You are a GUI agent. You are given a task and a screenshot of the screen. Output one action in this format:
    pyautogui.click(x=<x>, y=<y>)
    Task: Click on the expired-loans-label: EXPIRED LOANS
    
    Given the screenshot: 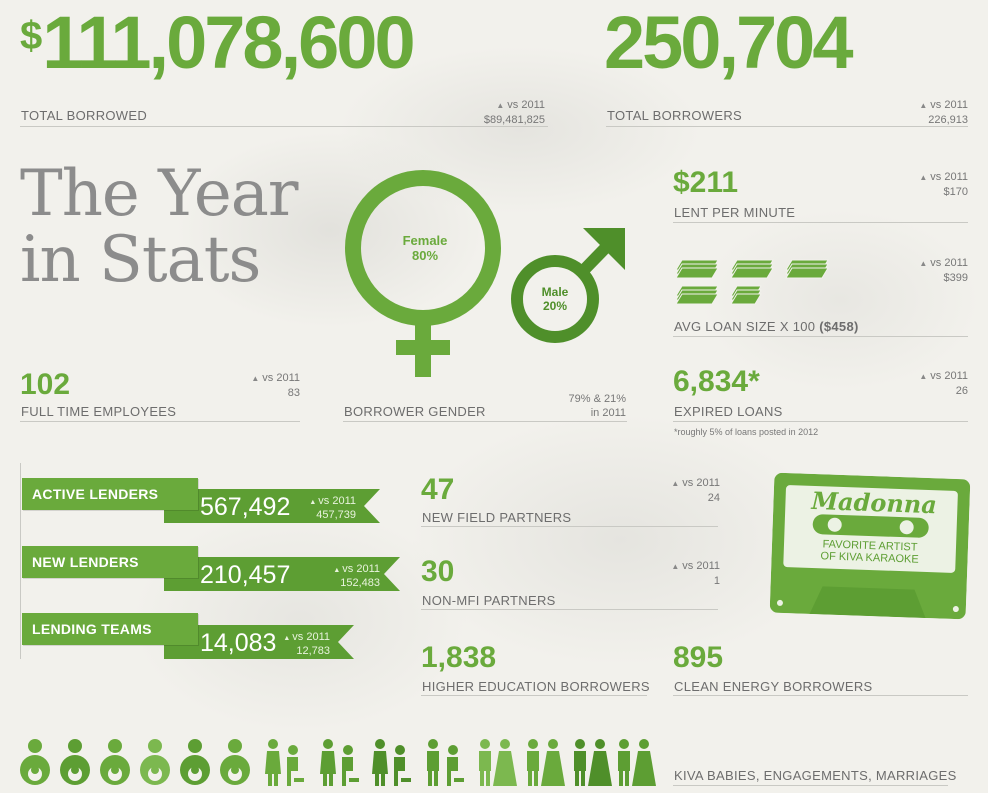 What is the action you would take?
    pyautogui.click(x=728, y=411)
    